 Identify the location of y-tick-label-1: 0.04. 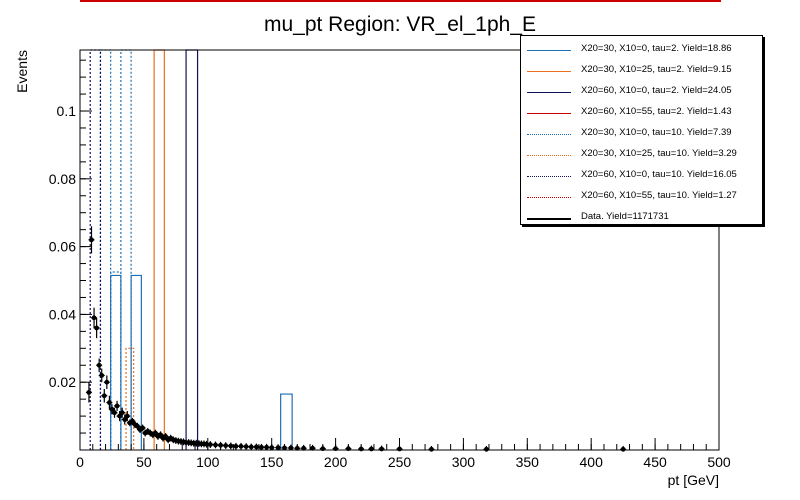
(62, 314).